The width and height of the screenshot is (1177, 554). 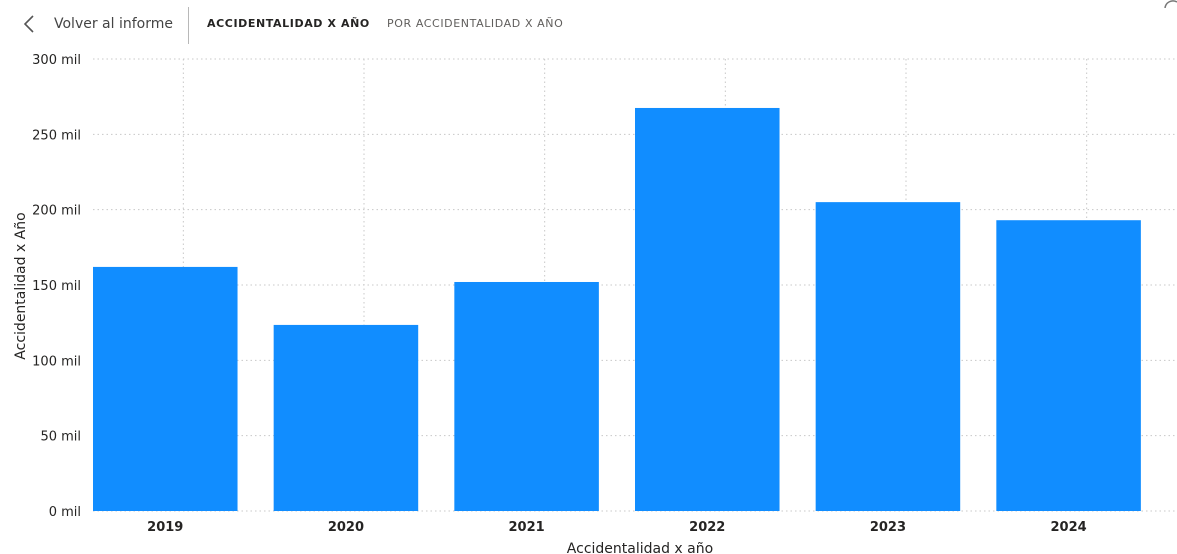 I want to click on tab-accidentalidad-x-ano: ACCIDENTALIDAD X AÑO, so click(x=288, y=23).